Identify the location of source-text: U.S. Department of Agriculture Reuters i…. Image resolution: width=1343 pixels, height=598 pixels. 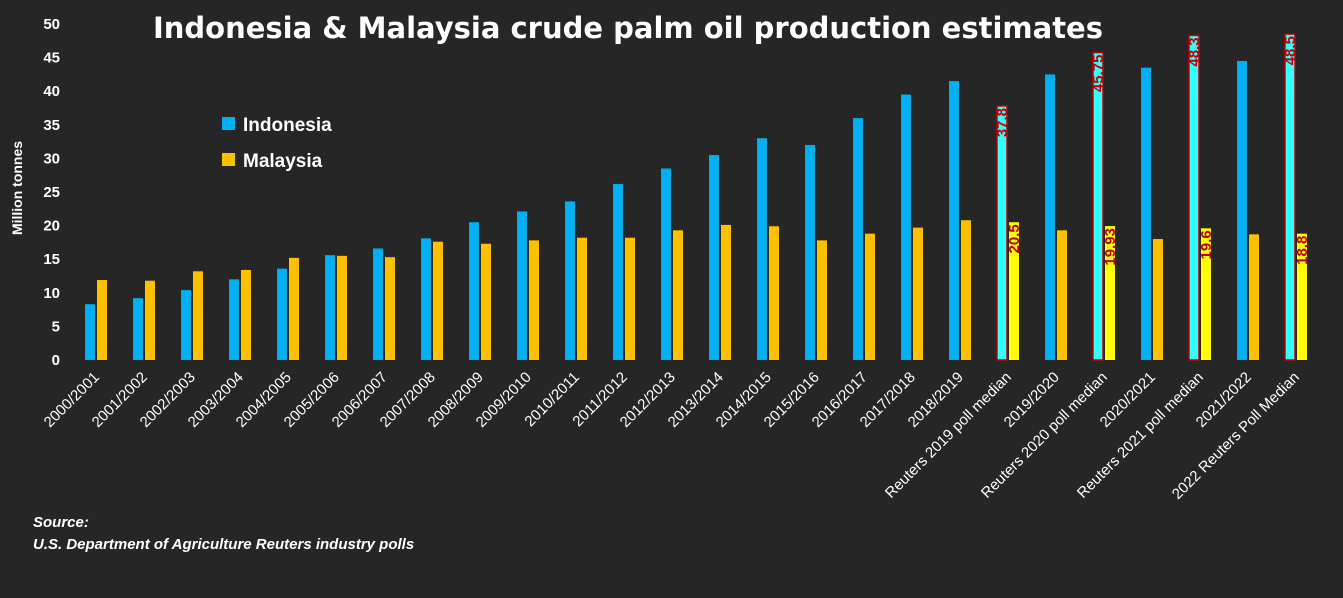
(224, 544).